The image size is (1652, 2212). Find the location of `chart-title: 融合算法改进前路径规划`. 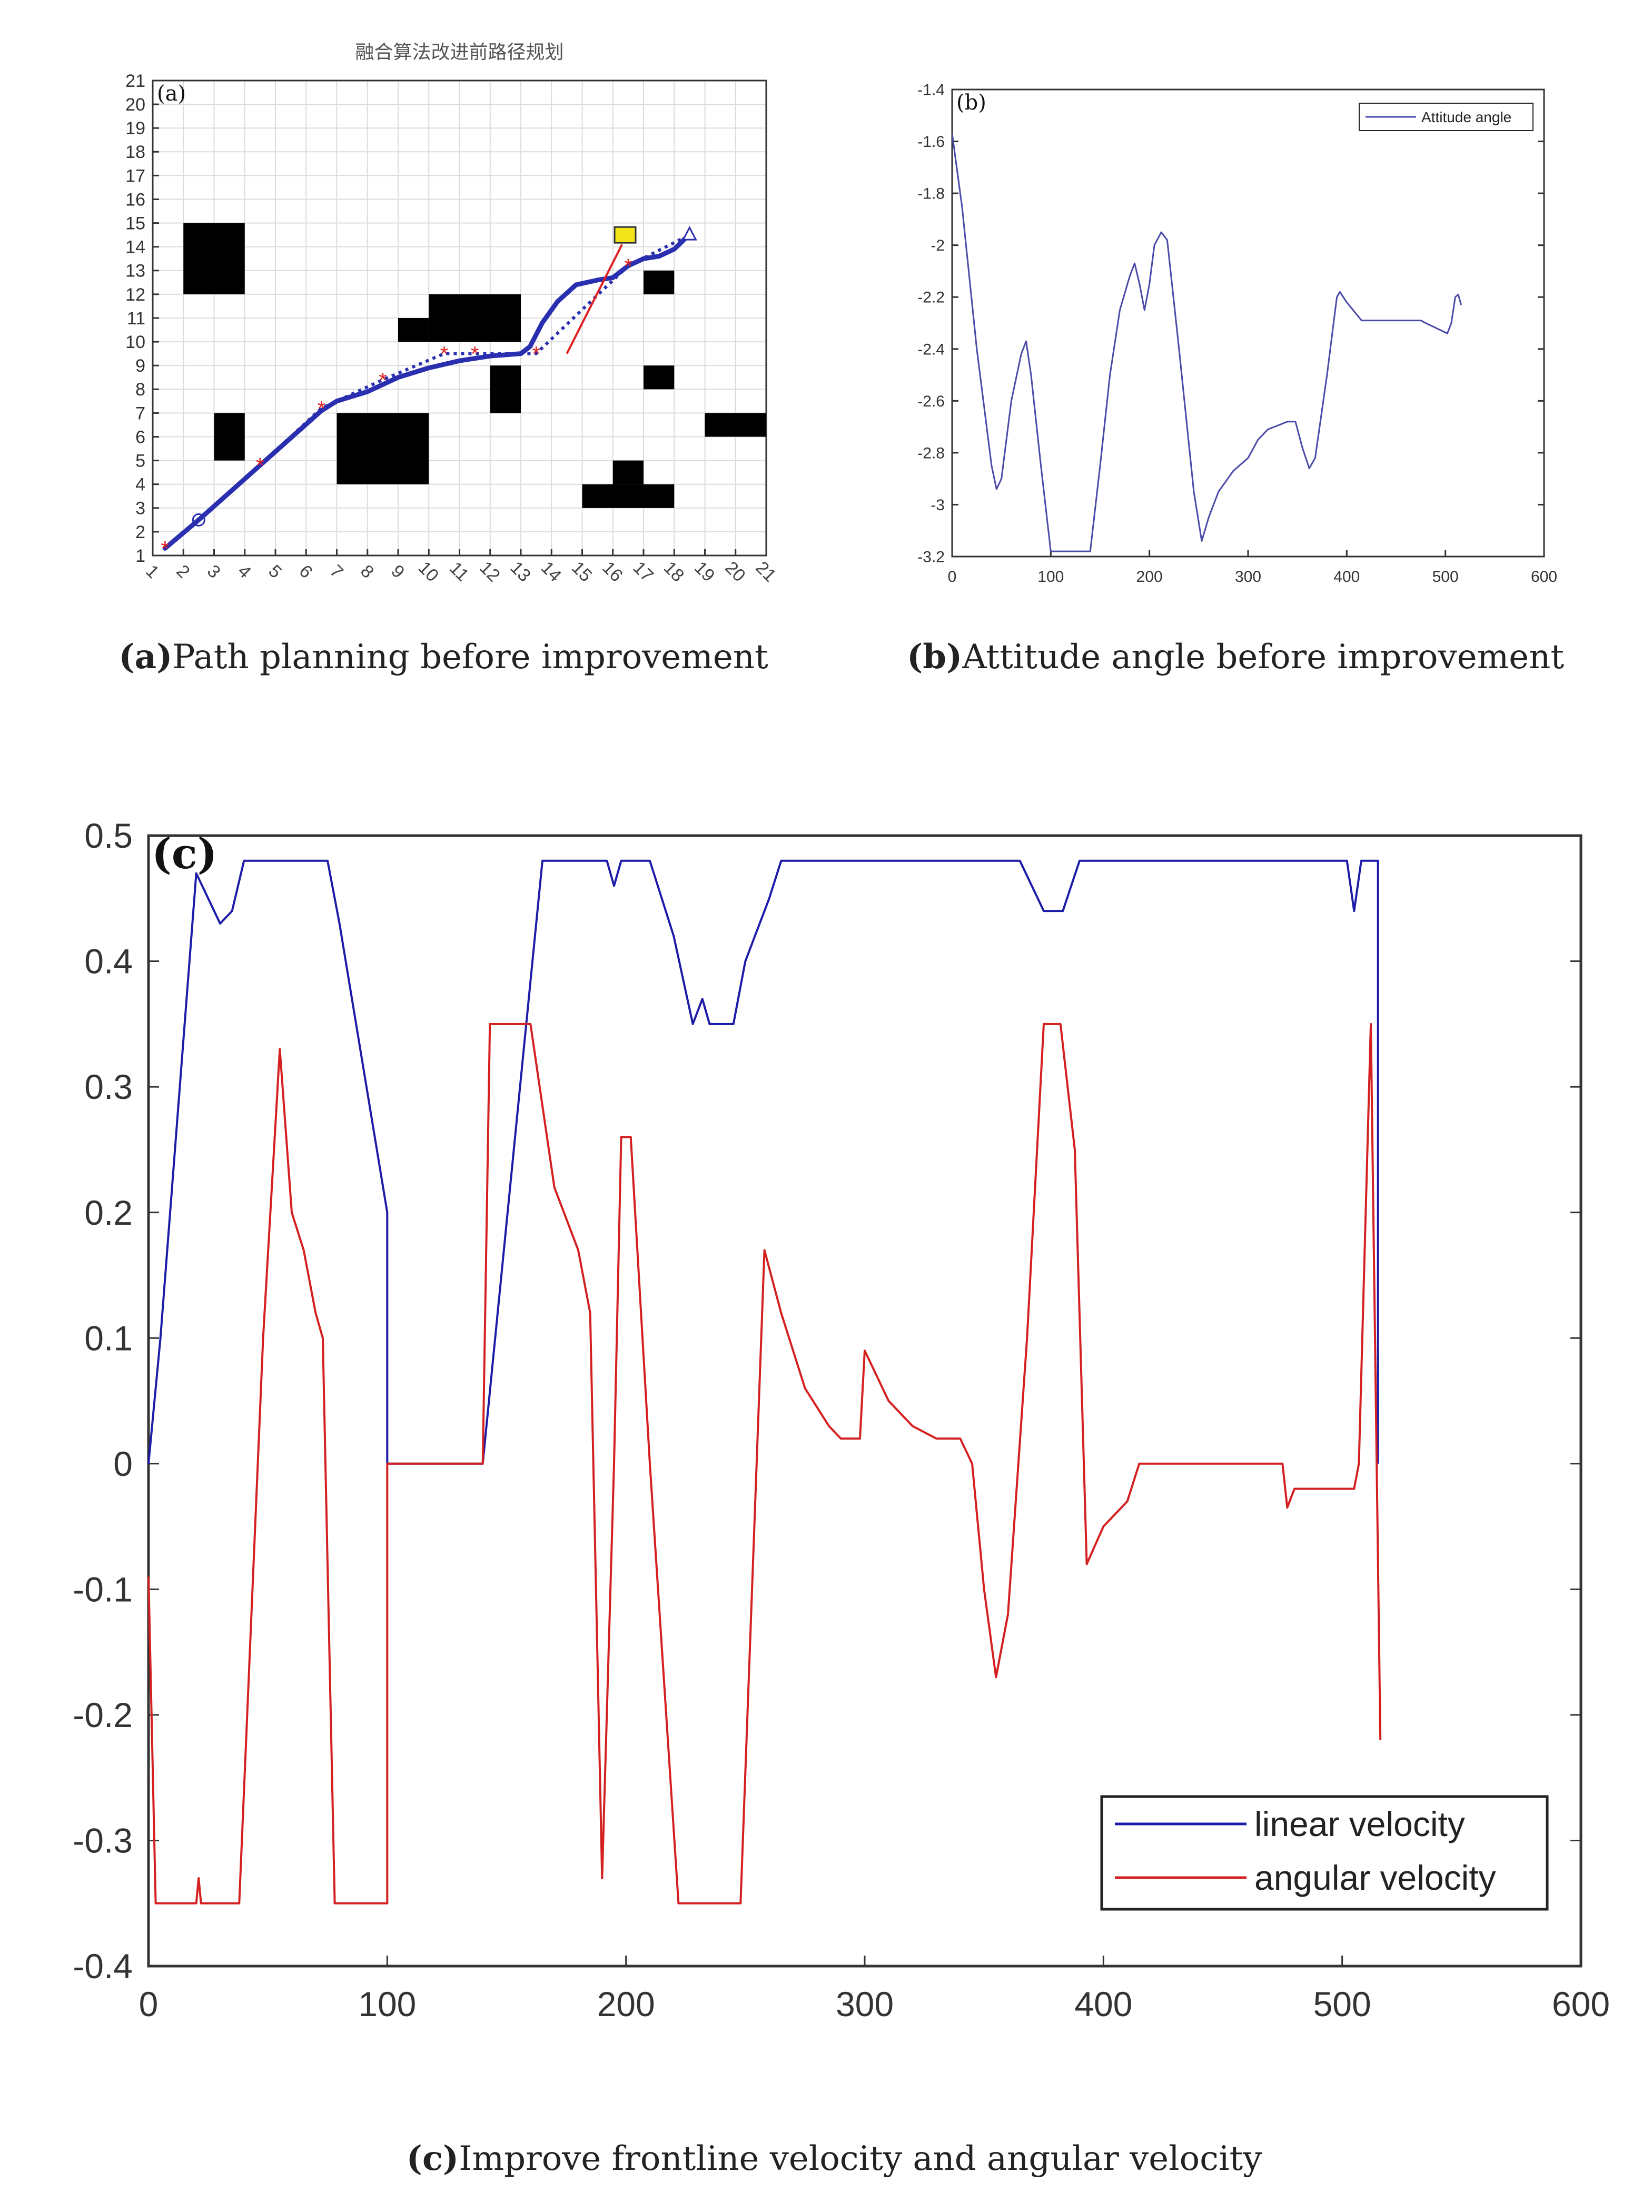

chart-title: 融合算法改进前路径规划 is located at coordinates (459, 52).